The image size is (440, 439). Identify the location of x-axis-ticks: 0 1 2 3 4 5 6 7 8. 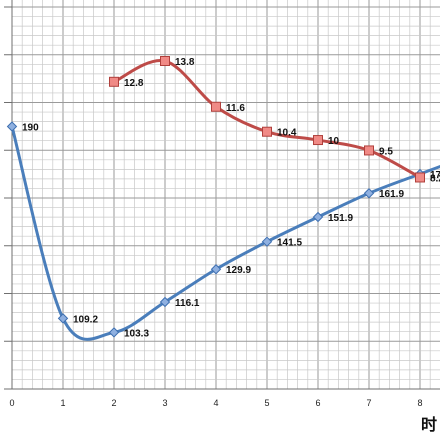
(215, 403).